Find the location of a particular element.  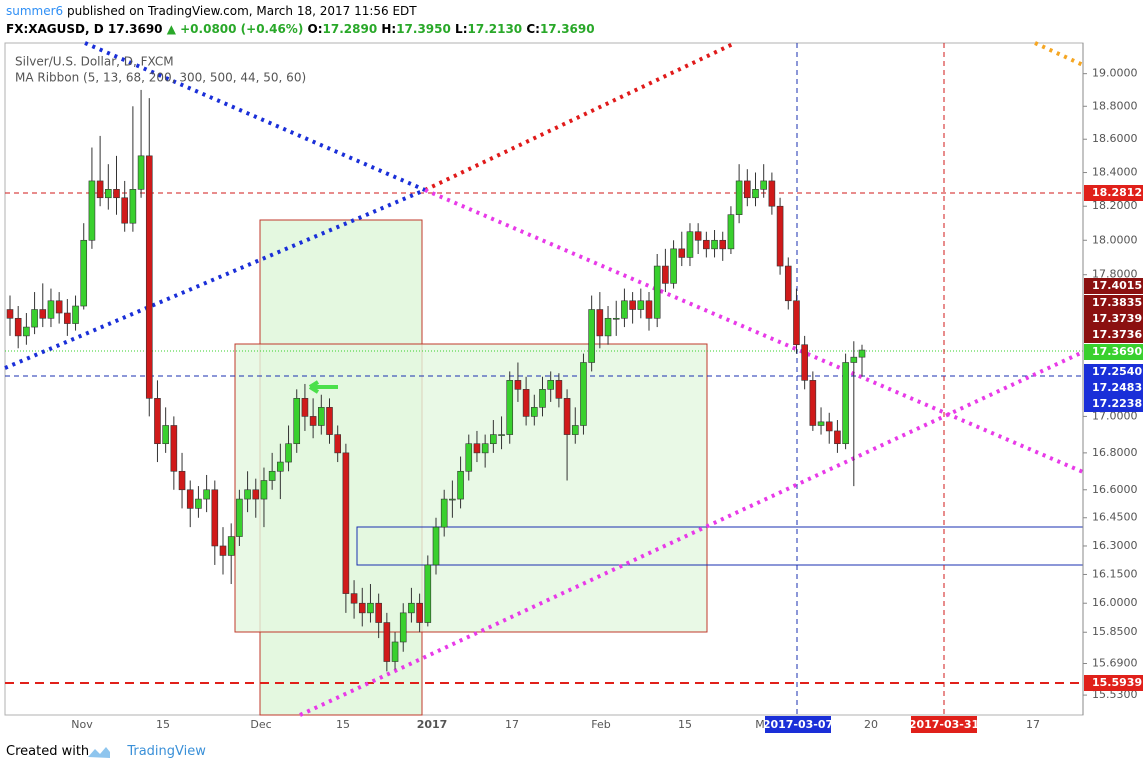

price-label: 17.3739 is located at coordinates (1117, 318).